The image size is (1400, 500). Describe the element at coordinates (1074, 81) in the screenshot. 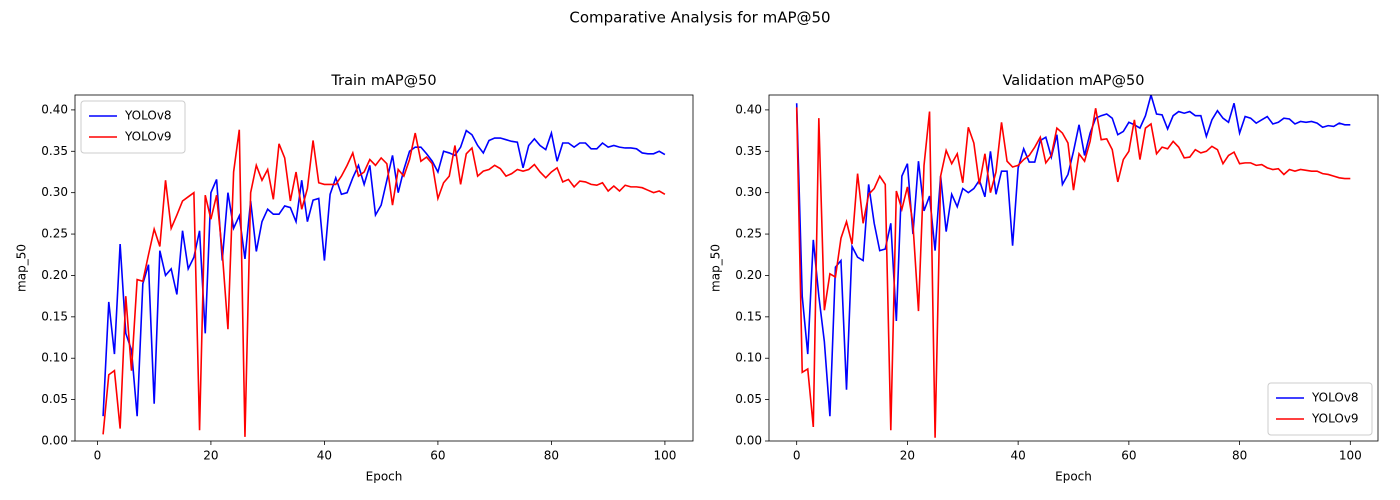

I see `axes-title: Validation mAP@50` at that location.